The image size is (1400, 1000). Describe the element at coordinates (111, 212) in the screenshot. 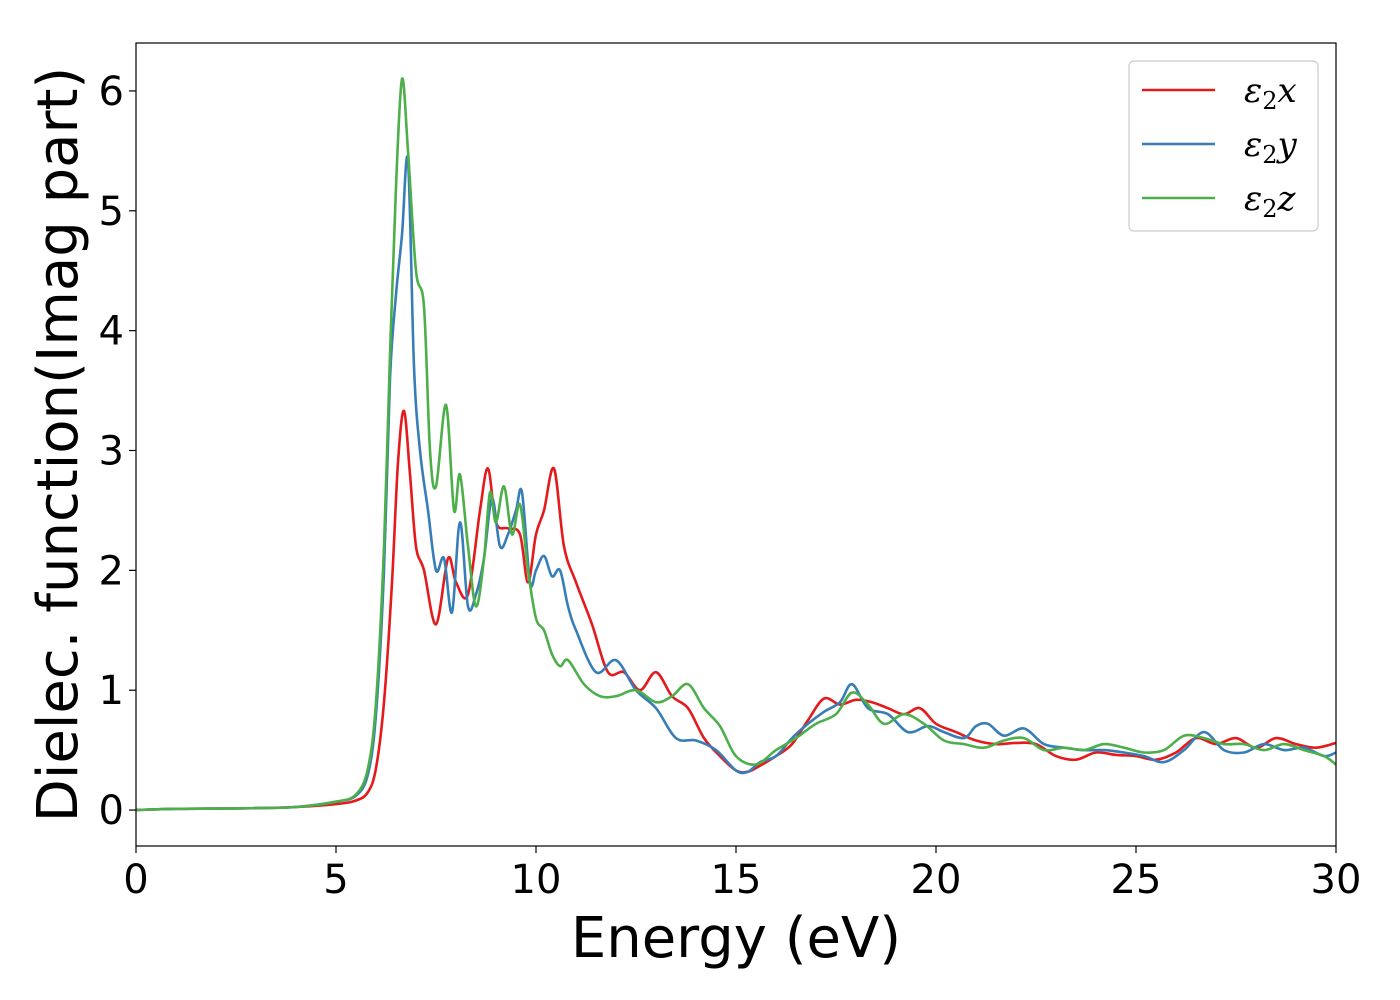

I see `y-tick-label: 5` at that location.